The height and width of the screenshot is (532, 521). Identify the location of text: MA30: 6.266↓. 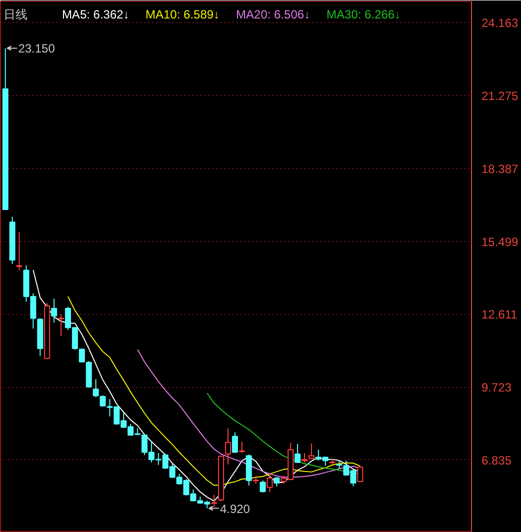
(363, 15).